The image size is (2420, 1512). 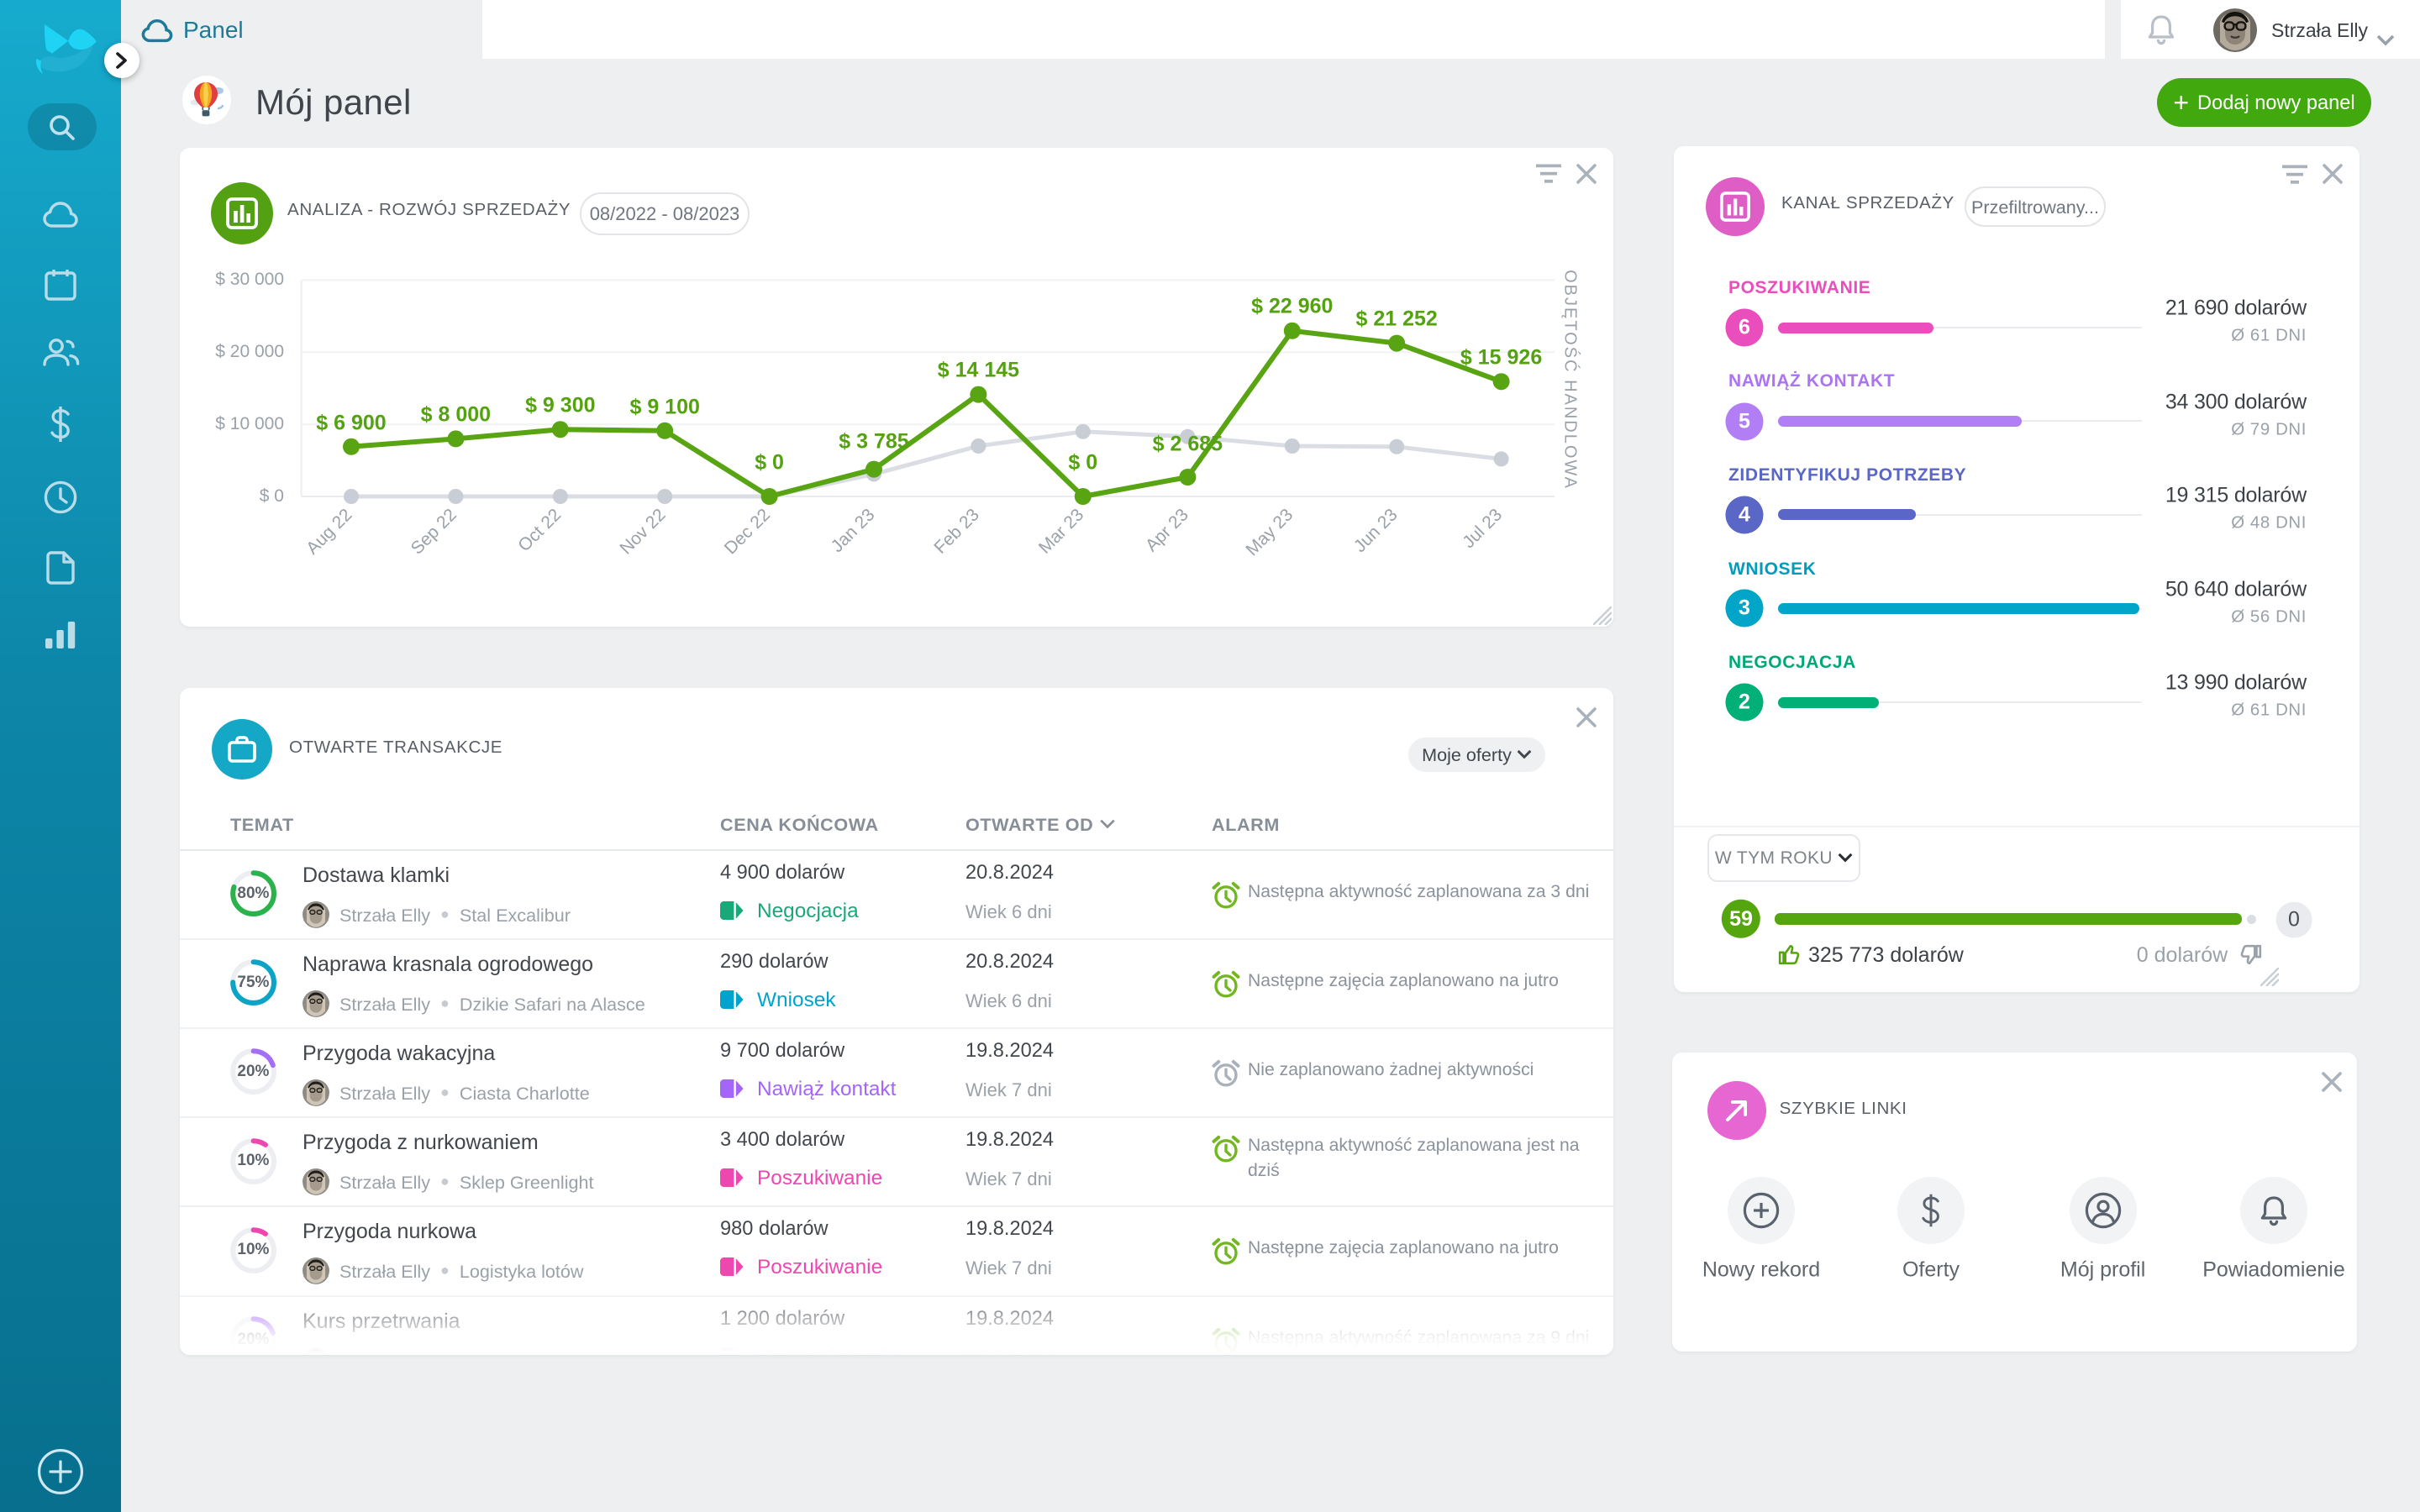 I want to click on svg-text: Nov 22, so click(x=643, y=531).